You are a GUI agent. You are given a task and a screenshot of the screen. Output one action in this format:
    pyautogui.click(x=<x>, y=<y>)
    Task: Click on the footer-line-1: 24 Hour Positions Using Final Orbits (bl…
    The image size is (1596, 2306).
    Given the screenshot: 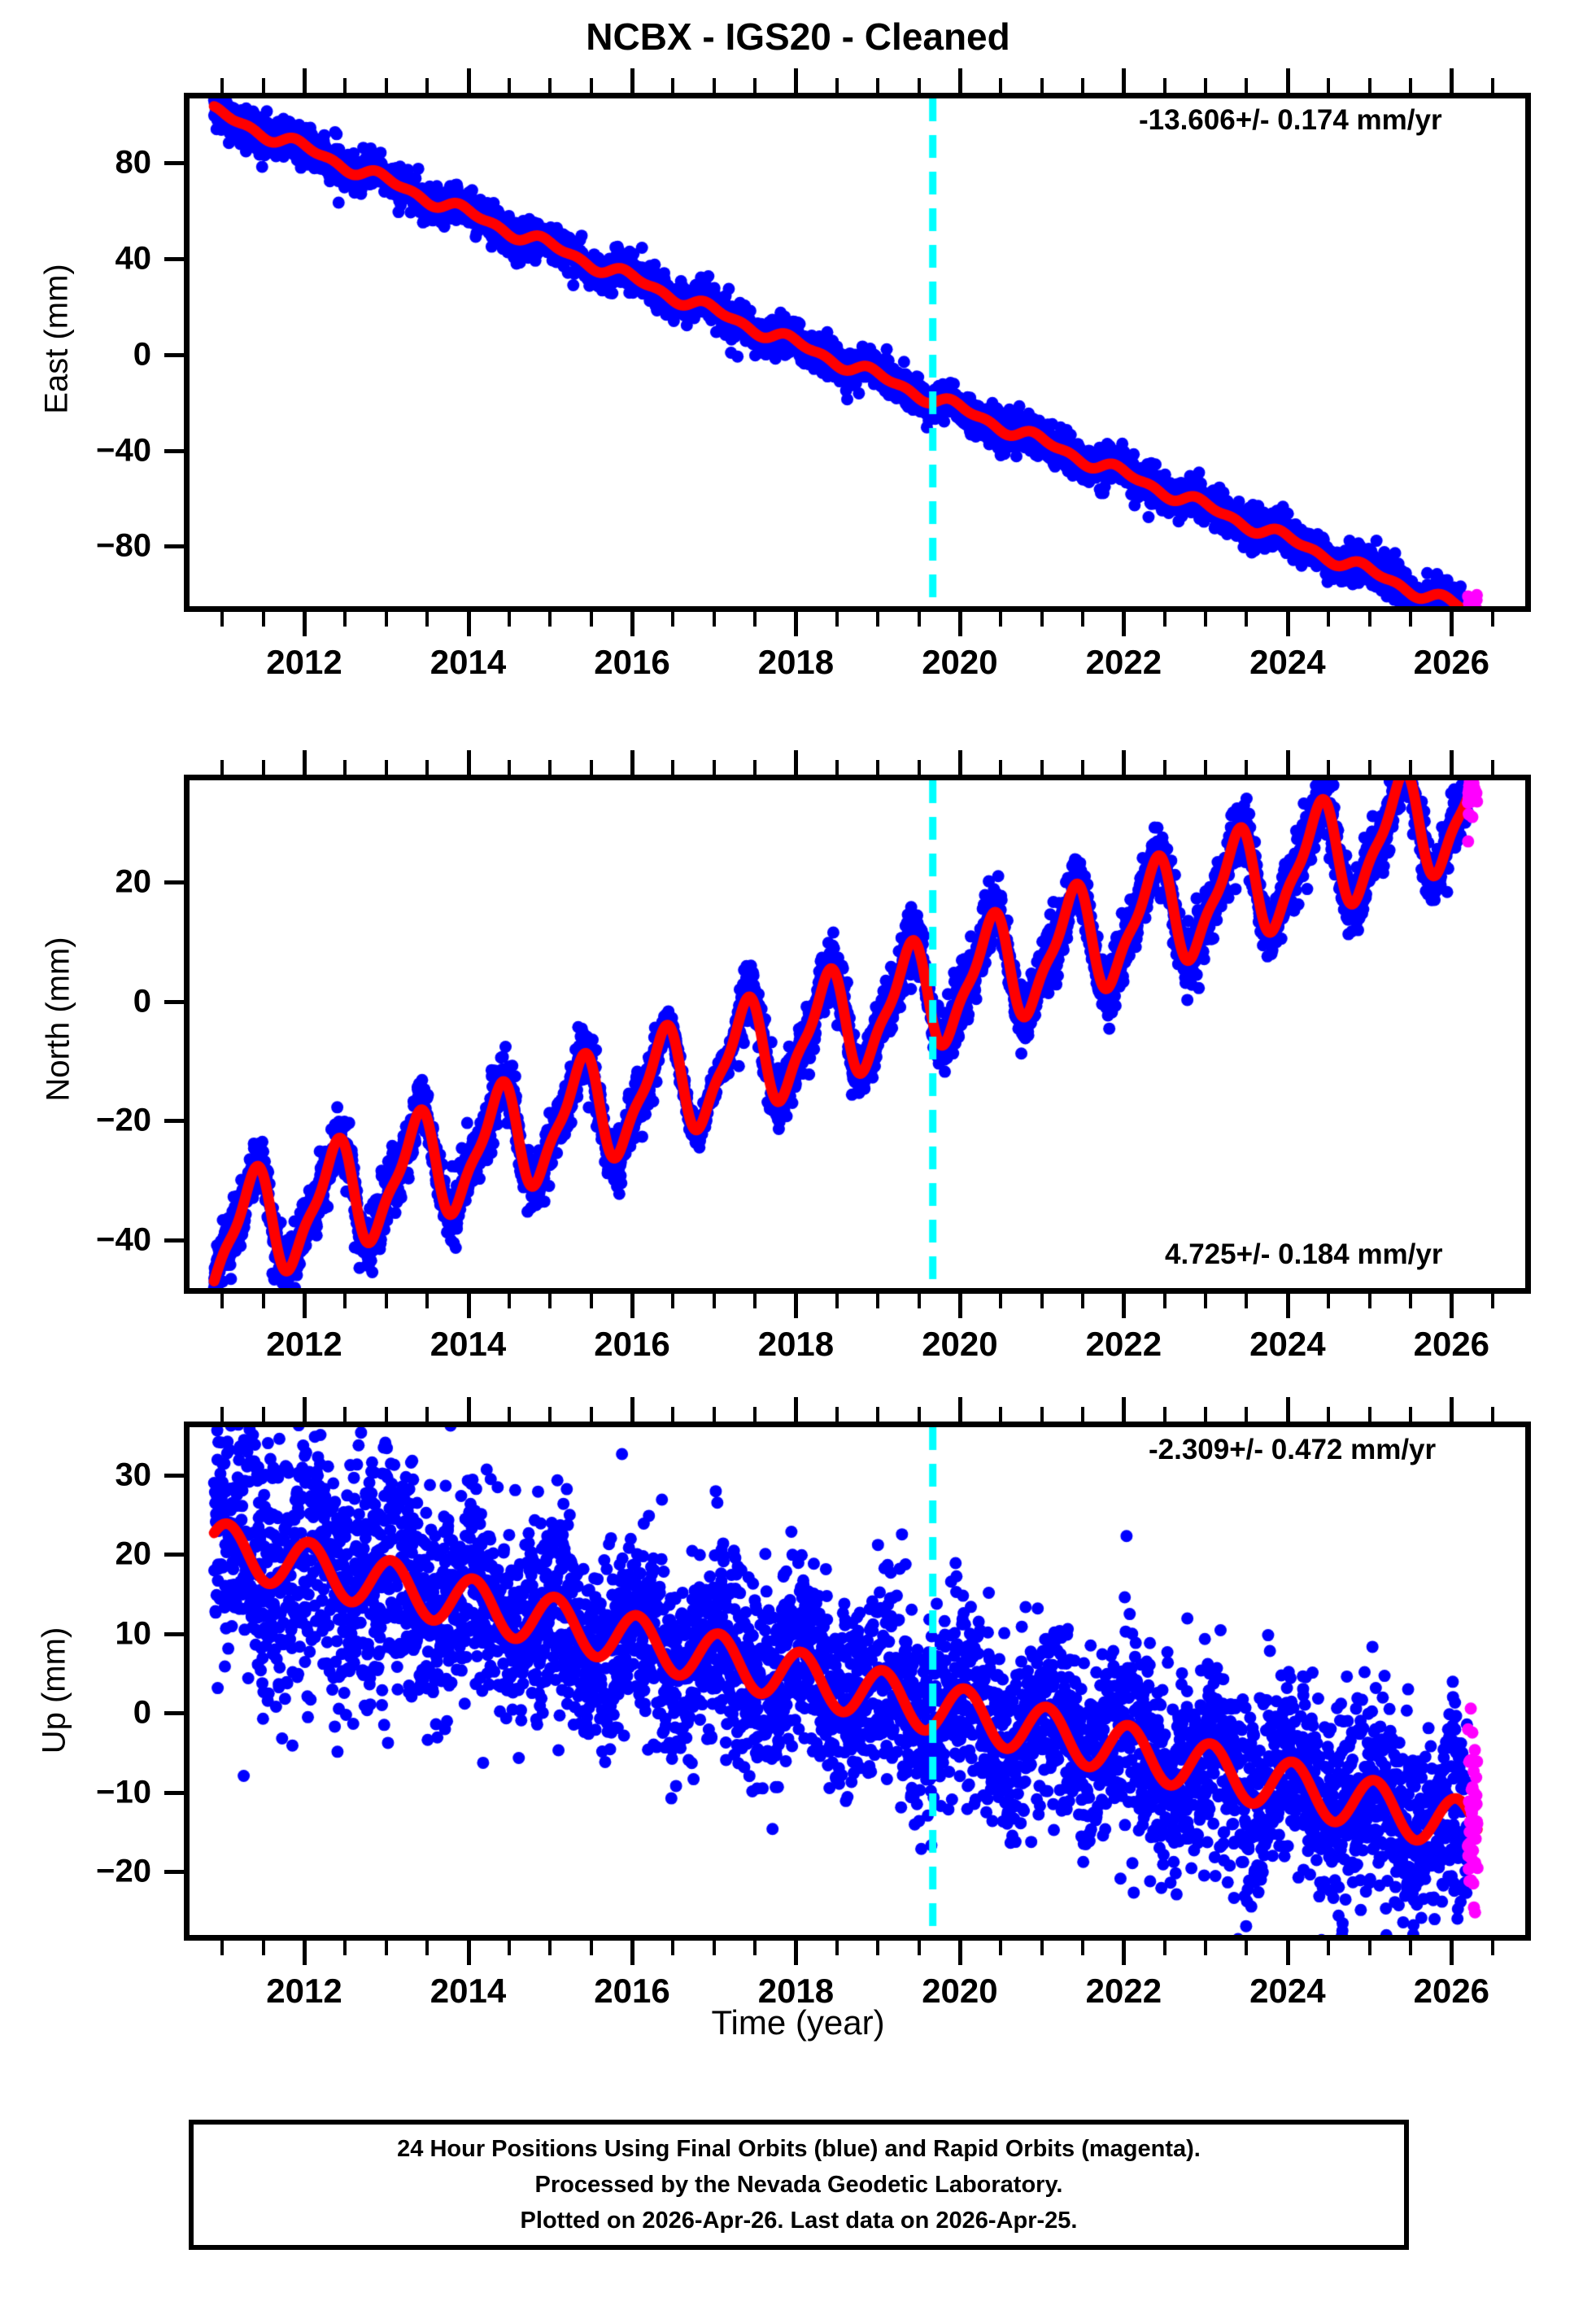 What is the action you would take?
    pyautogui.click(x=799, y=2148)
    